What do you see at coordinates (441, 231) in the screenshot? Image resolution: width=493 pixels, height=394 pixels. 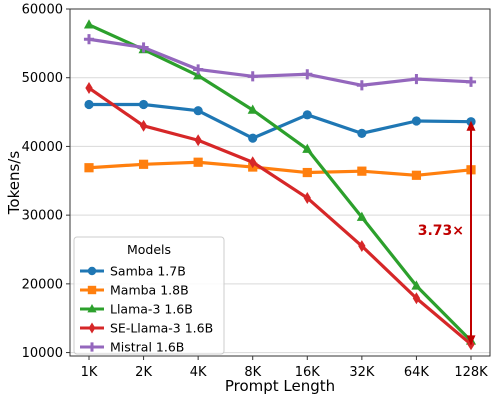 I see `annotation-label: 3.73×` at bounding box center [441, 231].